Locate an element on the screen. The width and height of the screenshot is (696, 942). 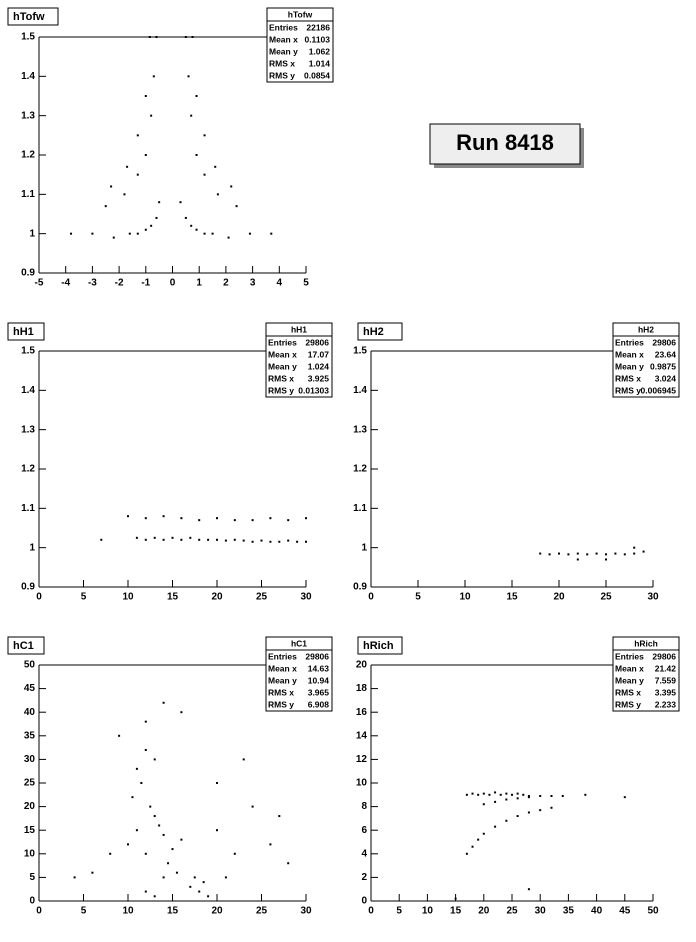
x-tick-label: 15 is located at coordinates (456, 911).